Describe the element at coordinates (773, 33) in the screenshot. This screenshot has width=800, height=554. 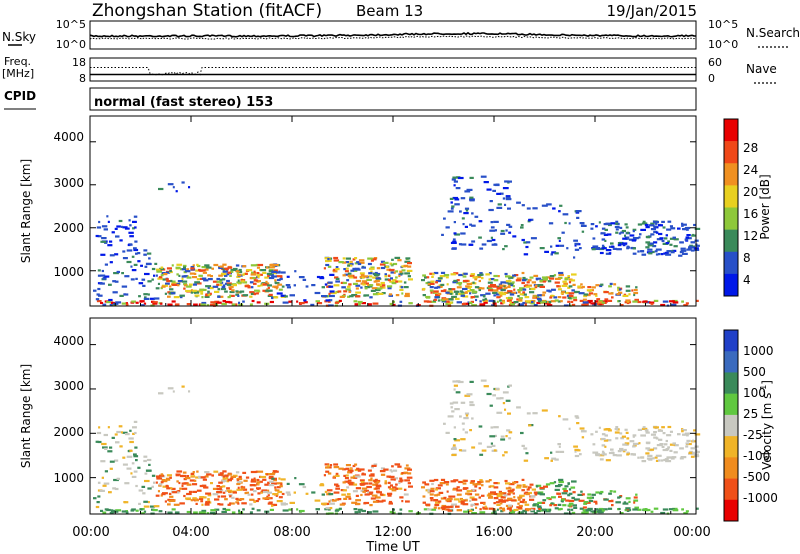
I see `noise-search-label: N.Search` at that location.